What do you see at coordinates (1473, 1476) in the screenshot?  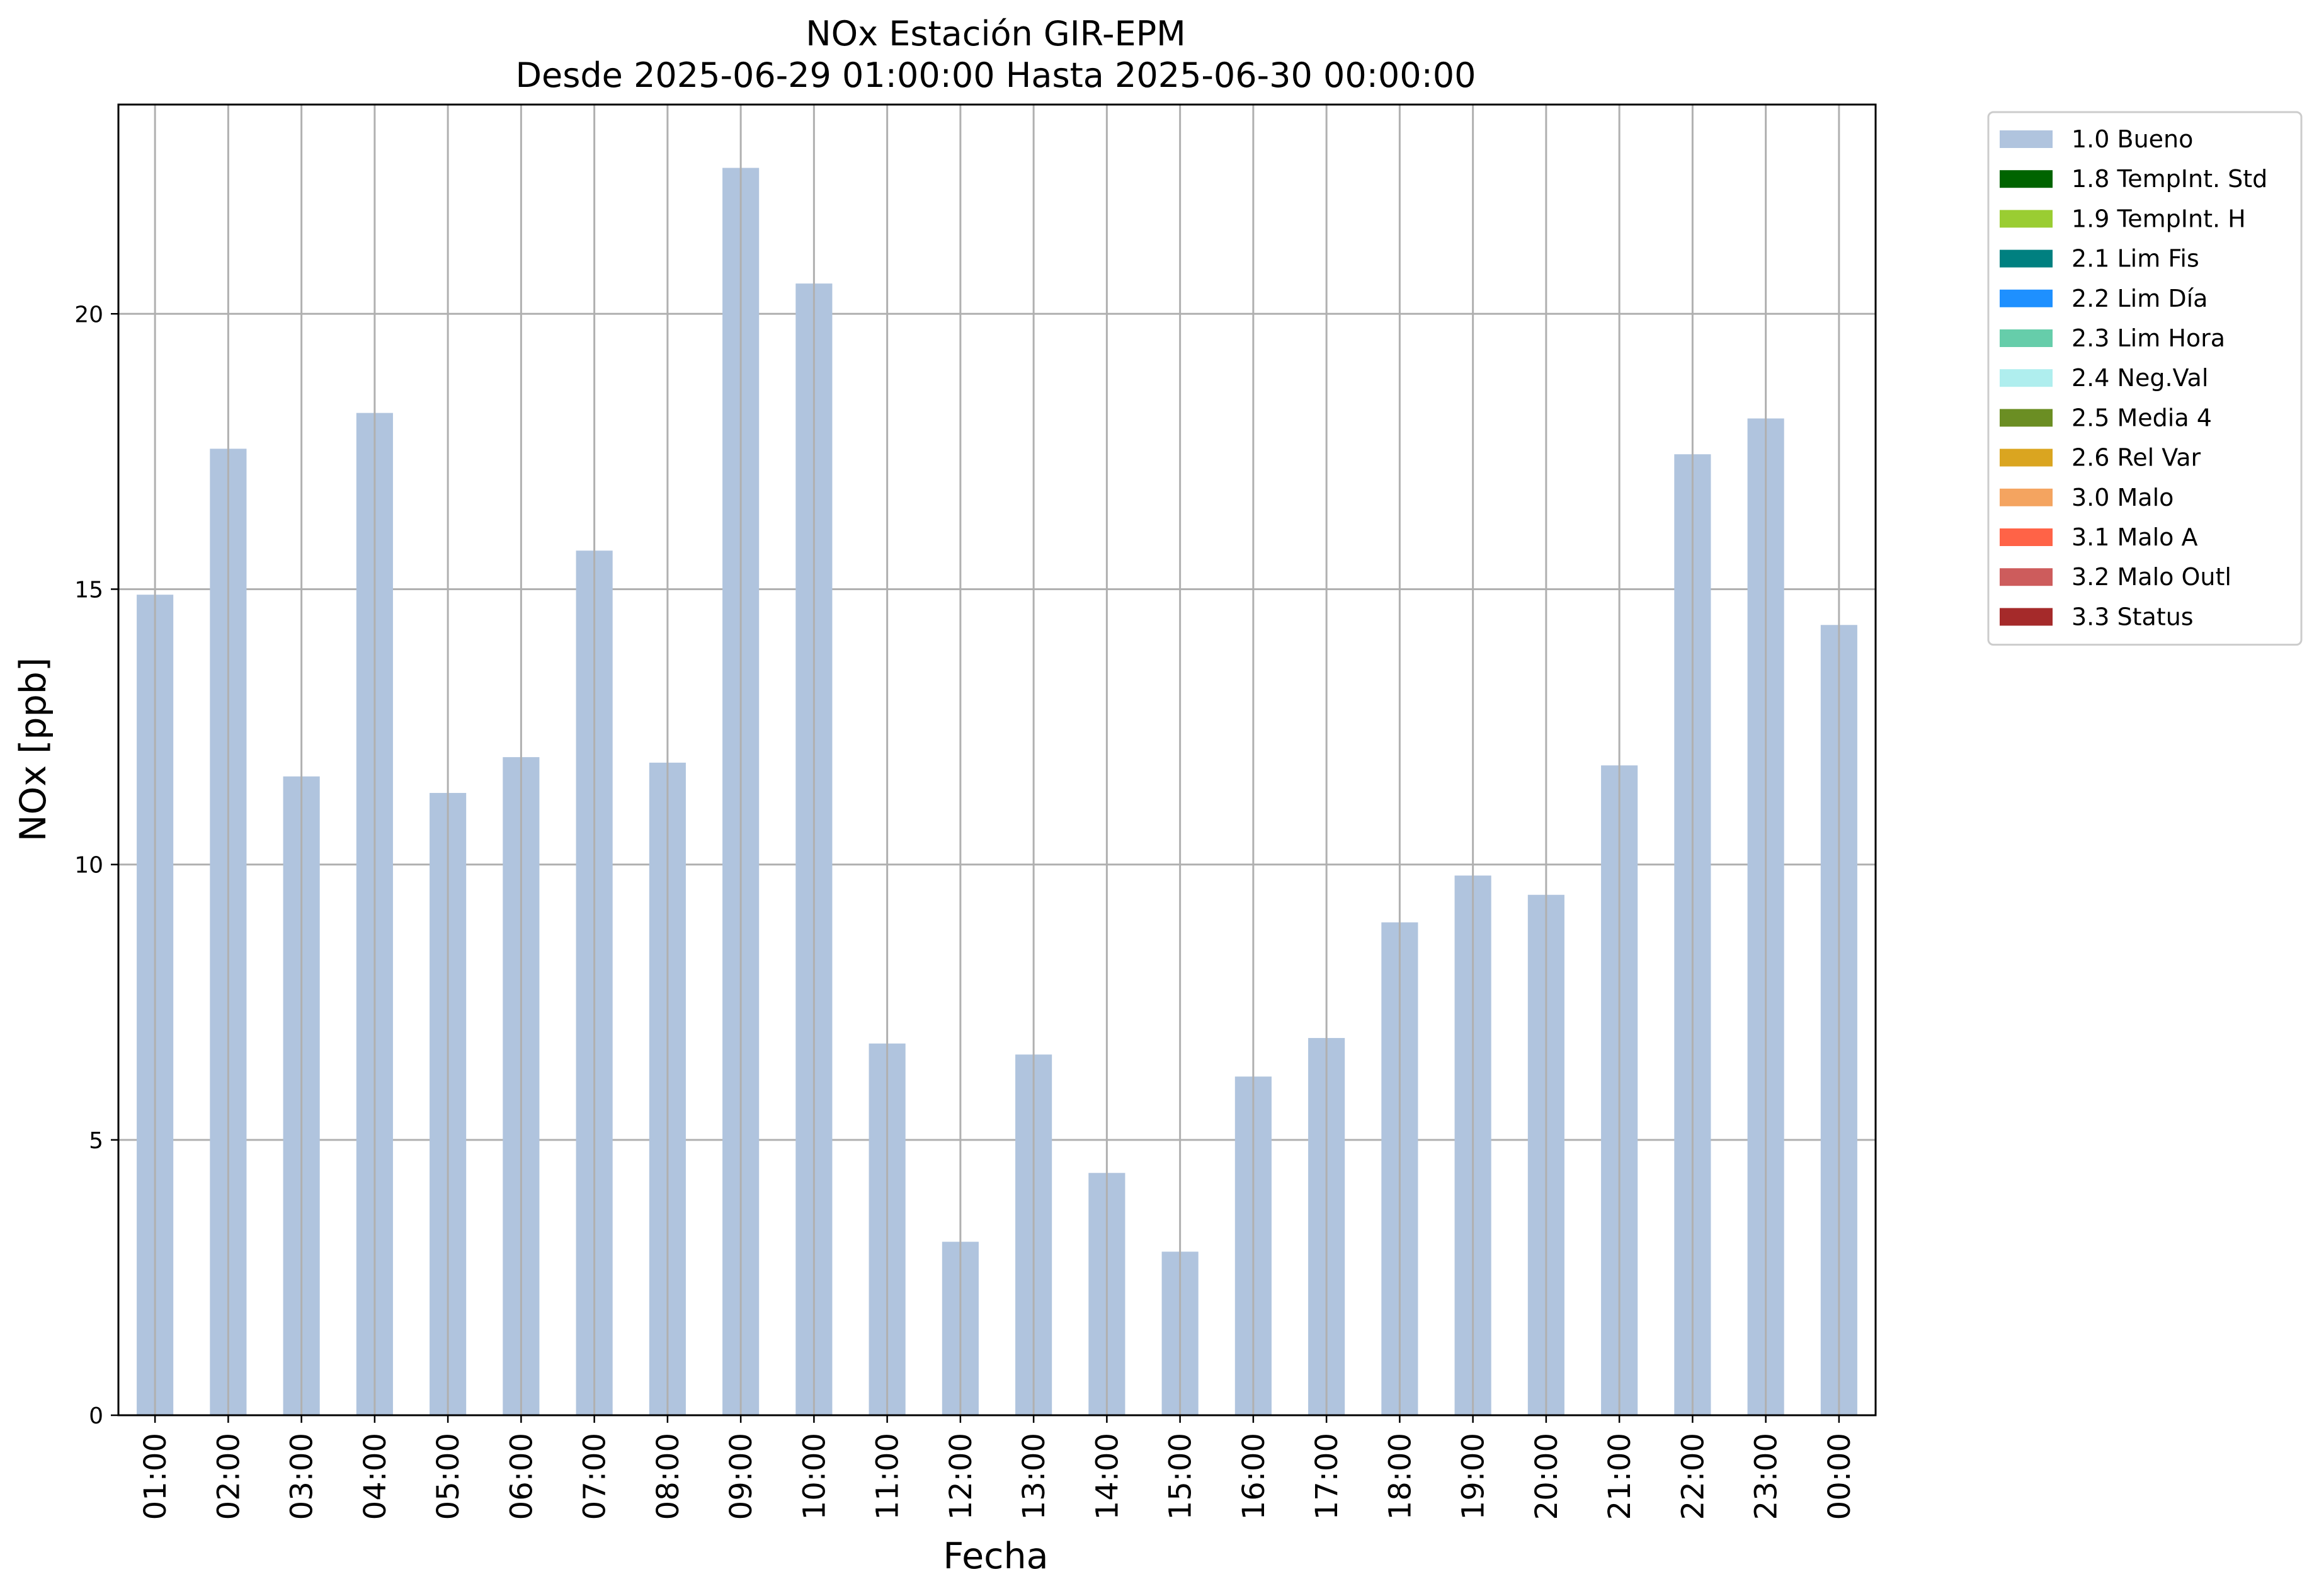 I see `x-tick-label: 19:00` at bounding box center [1473, 1476].